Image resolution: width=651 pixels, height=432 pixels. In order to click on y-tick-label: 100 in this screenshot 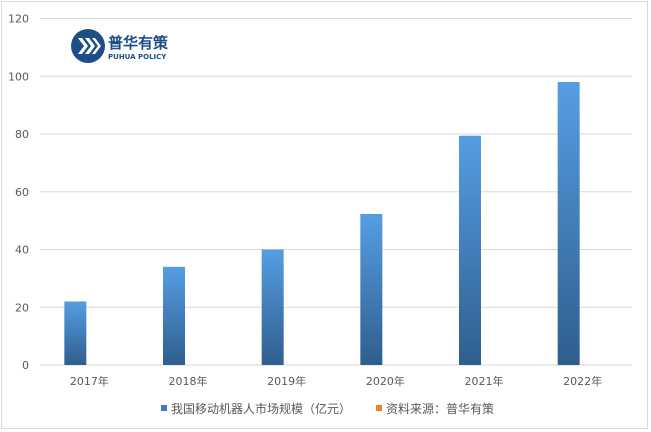, I will do `click(18, 76)`.